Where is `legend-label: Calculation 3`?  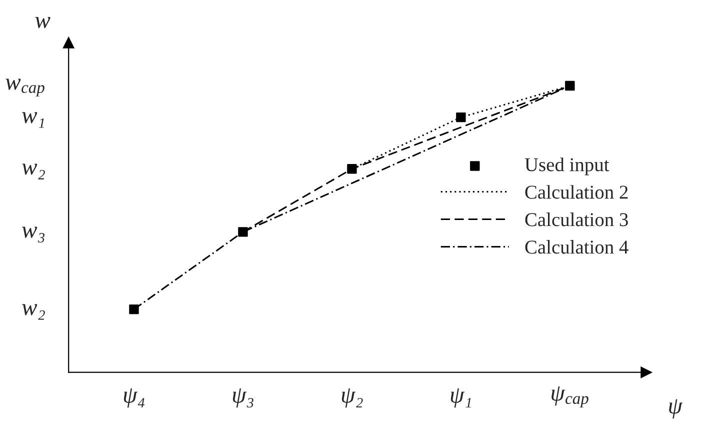
legend-label: Calculation 3 is located at coordinates (576, 219).